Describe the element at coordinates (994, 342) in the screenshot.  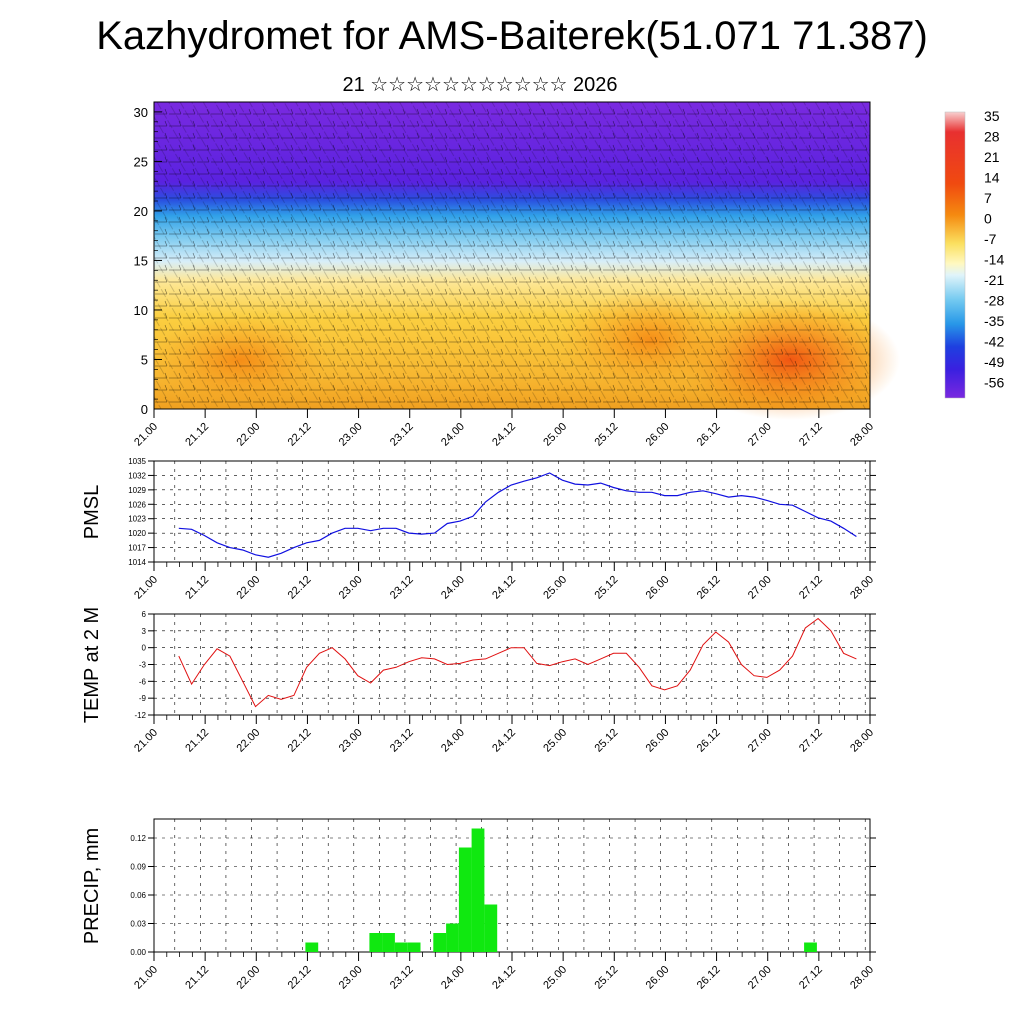
I see `colorbar-label: -42` at that location.